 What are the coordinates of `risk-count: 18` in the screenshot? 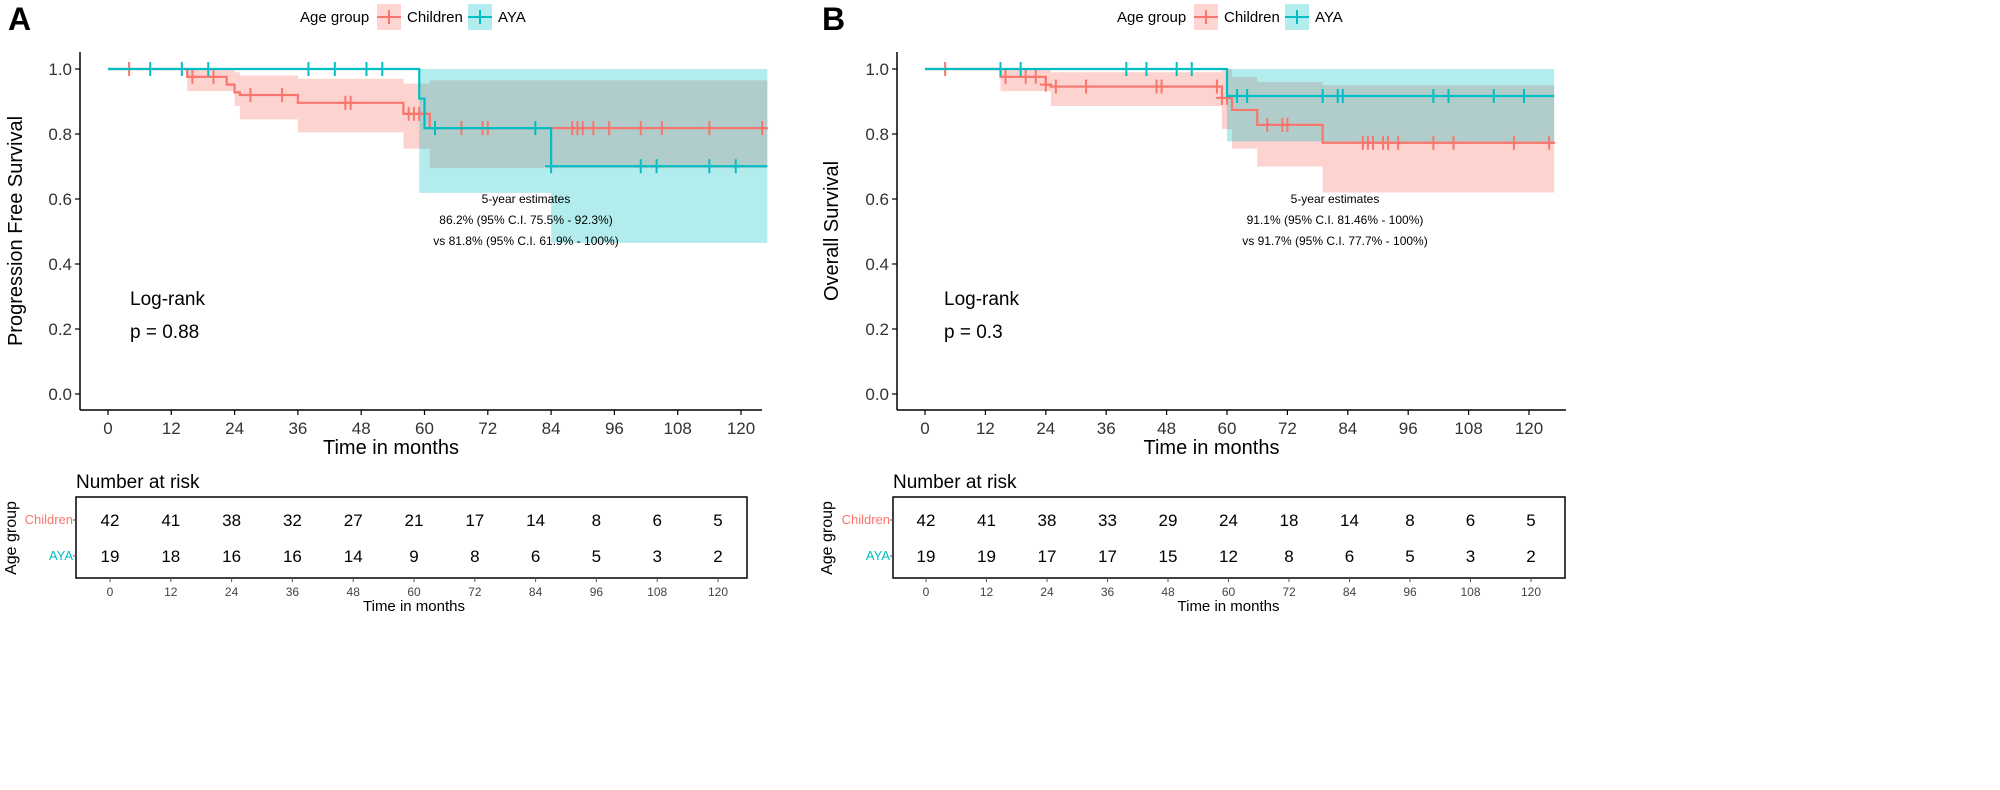 It's located at (1289, 520).